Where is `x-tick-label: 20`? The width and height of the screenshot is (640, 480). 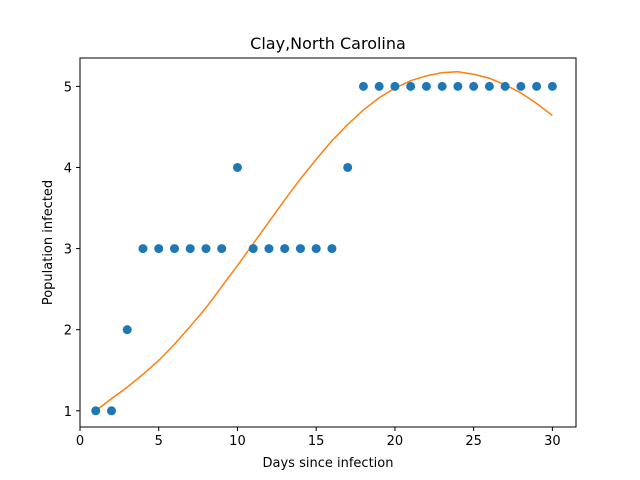 x-tick-label: 20 is located at coordinates (395, 441).